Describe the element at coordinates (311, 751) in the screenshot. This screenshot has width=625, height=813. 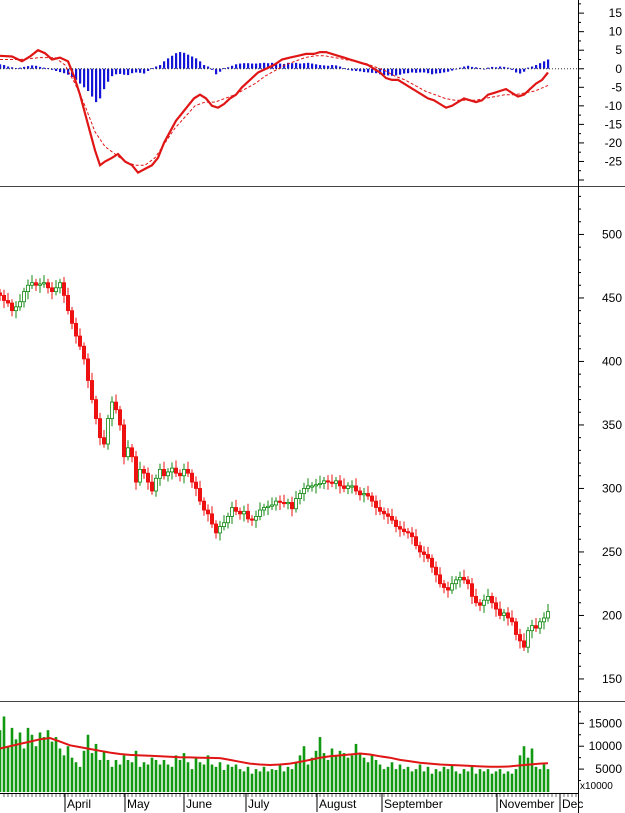
I see `volume-panel: 15000 10000 5000 x10000` at that location.